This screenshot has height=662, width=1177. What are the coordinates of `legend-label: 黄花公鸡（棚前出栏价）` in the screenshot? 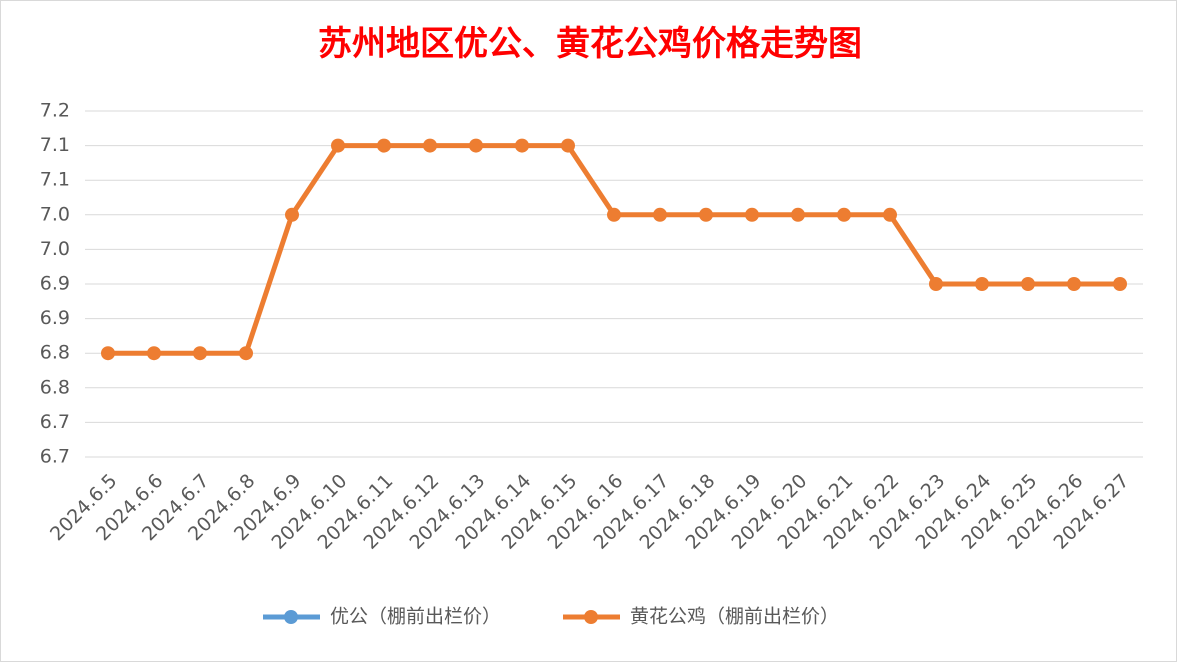 It's located at (734, 617).